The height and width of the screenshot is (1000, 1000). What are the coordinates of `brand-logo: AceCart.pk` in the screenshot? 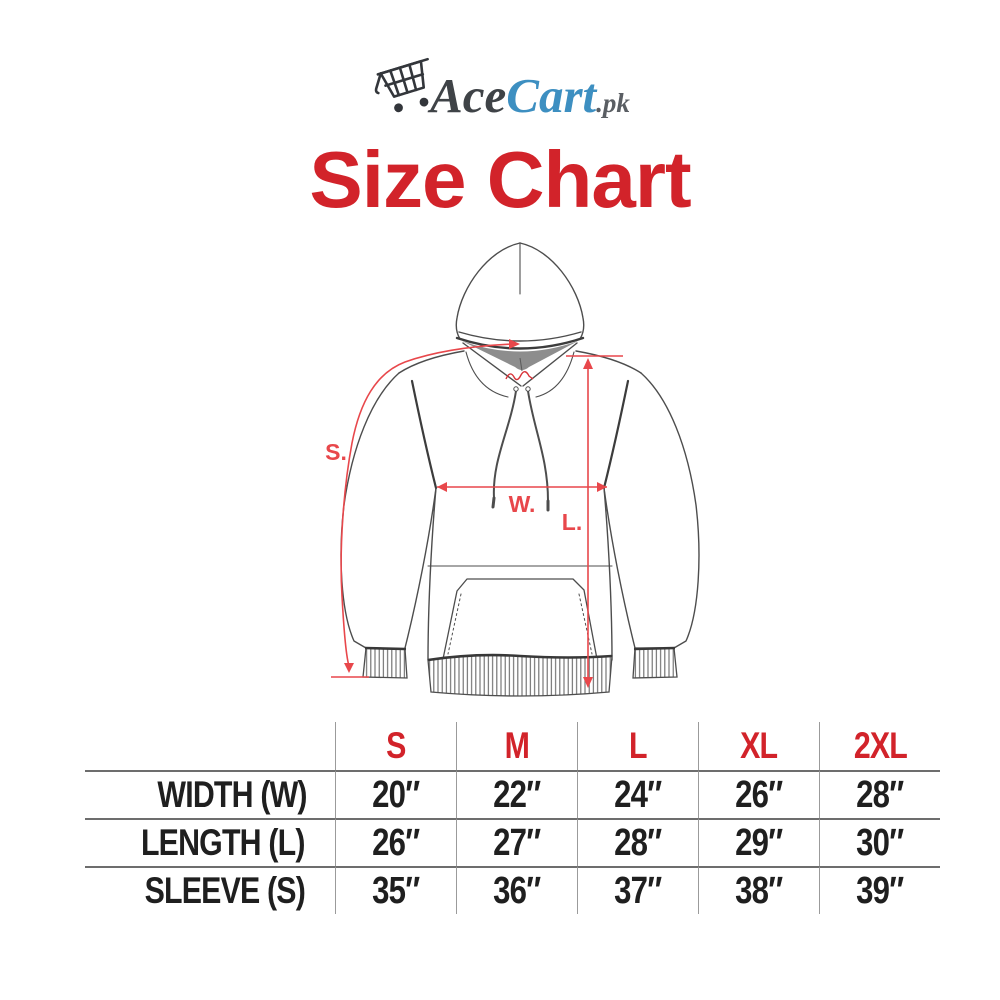 It's located at (500, 80).